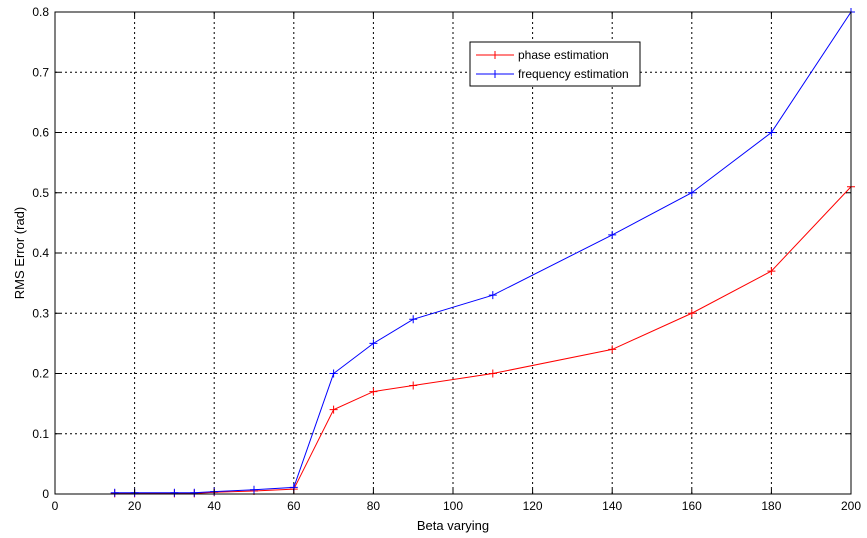  What do you see at coordinates (40, 133) in the screenshot?
I see `y-tick-label: 0.6` at bounding box center [40, 133].